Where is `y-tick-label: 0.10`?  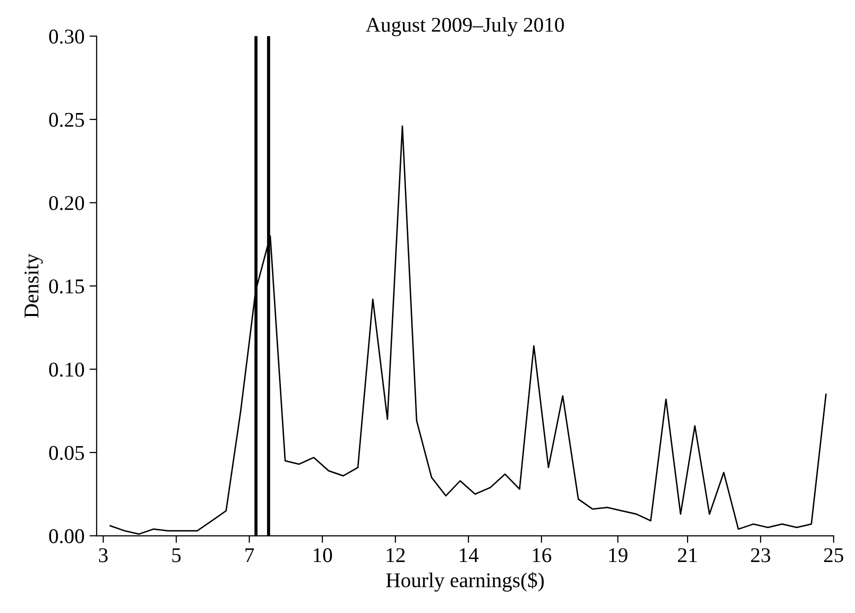 y-tick-label: 0.10 is located at coordinates (66, 369).